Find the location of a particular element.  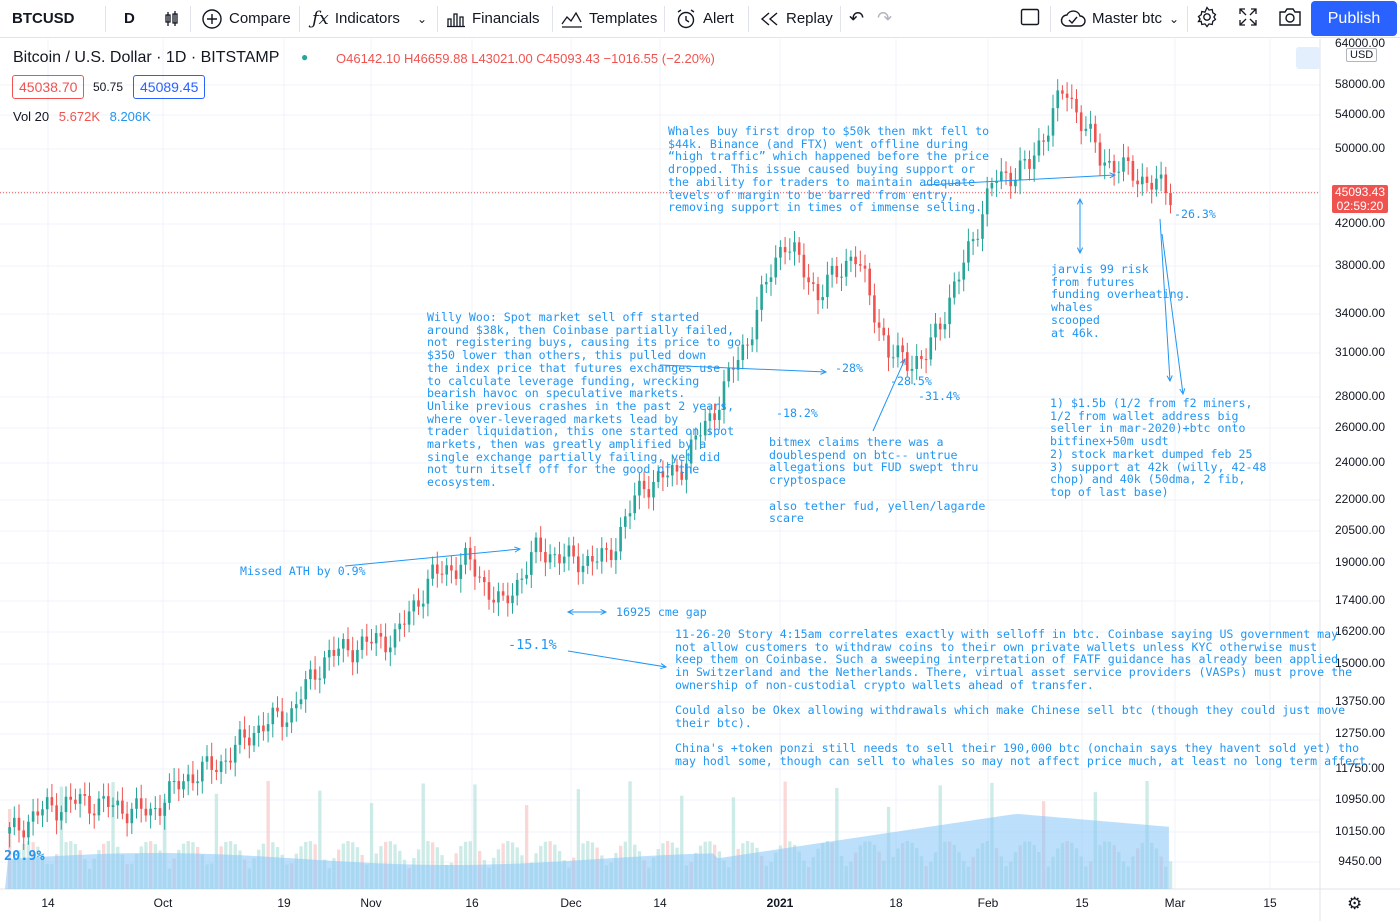

chart-properties-button: ⚙ is located at coordinates (1354, 904).